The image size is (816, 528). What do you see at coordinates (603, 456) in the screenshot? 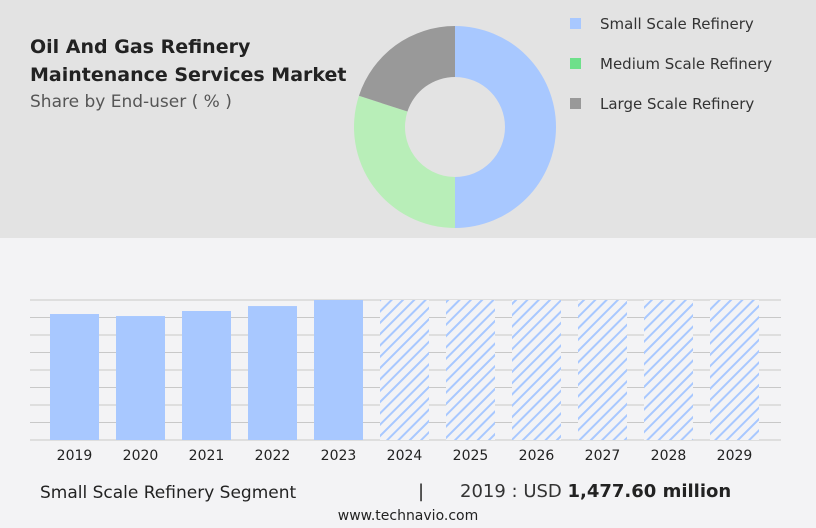
I see `x-tick-2027: 2027` at bounding box center [603, 456].